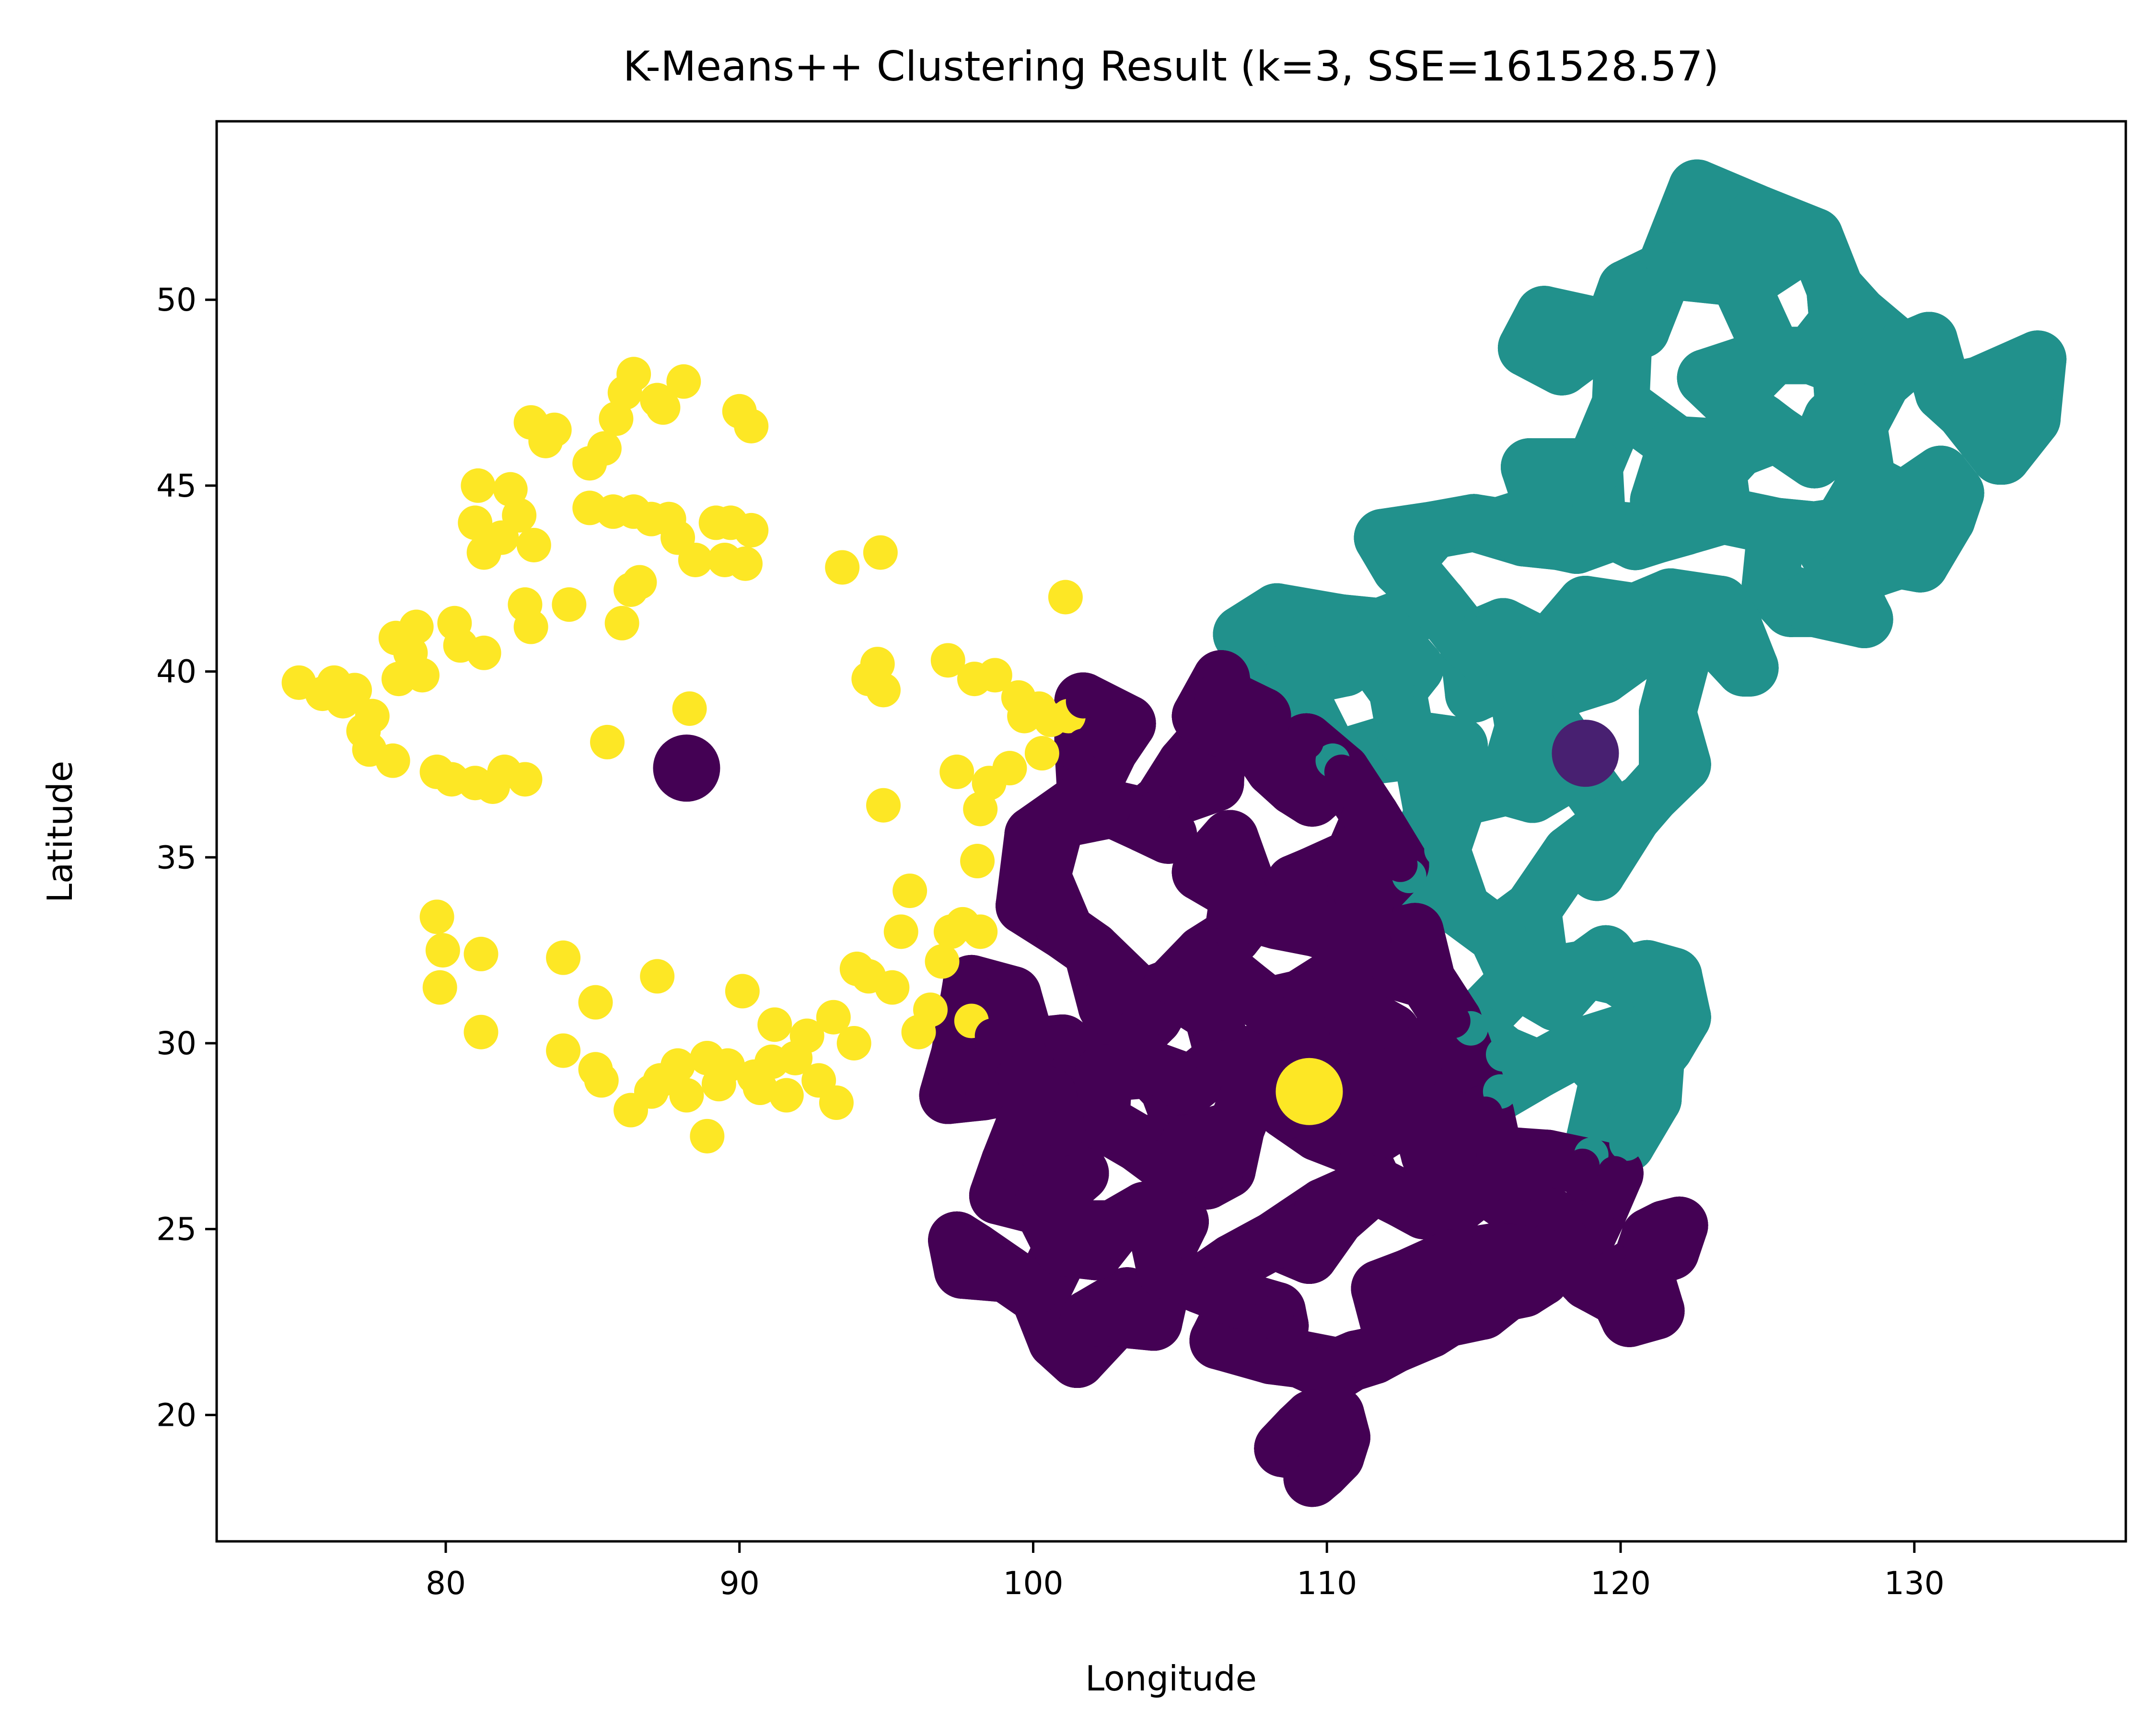 The image size is (2156, 1736). I want to click on y-tick-label: 35, so click(176, 857).